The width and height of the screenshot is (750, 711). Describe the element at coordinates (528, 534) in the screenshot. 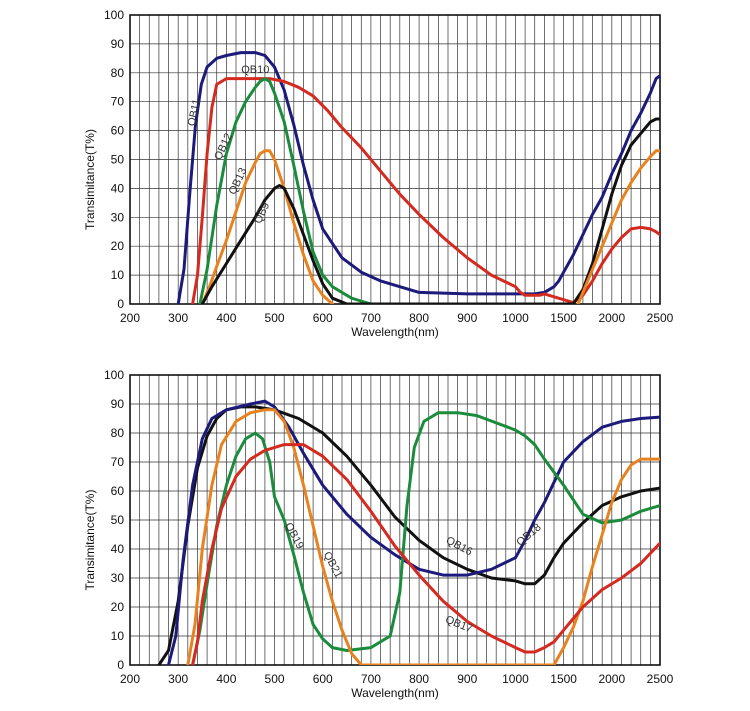

I see `curve-label: QB18` at that location.